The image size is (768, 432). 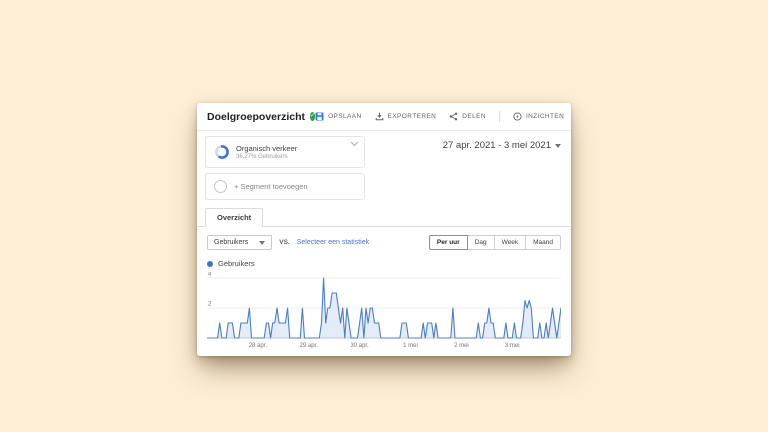 What do you see at coordinates (262, 157) in the screenshot?
I see `segment-detail: 36,27% Gebruikers` at bounding box center [262, 157].